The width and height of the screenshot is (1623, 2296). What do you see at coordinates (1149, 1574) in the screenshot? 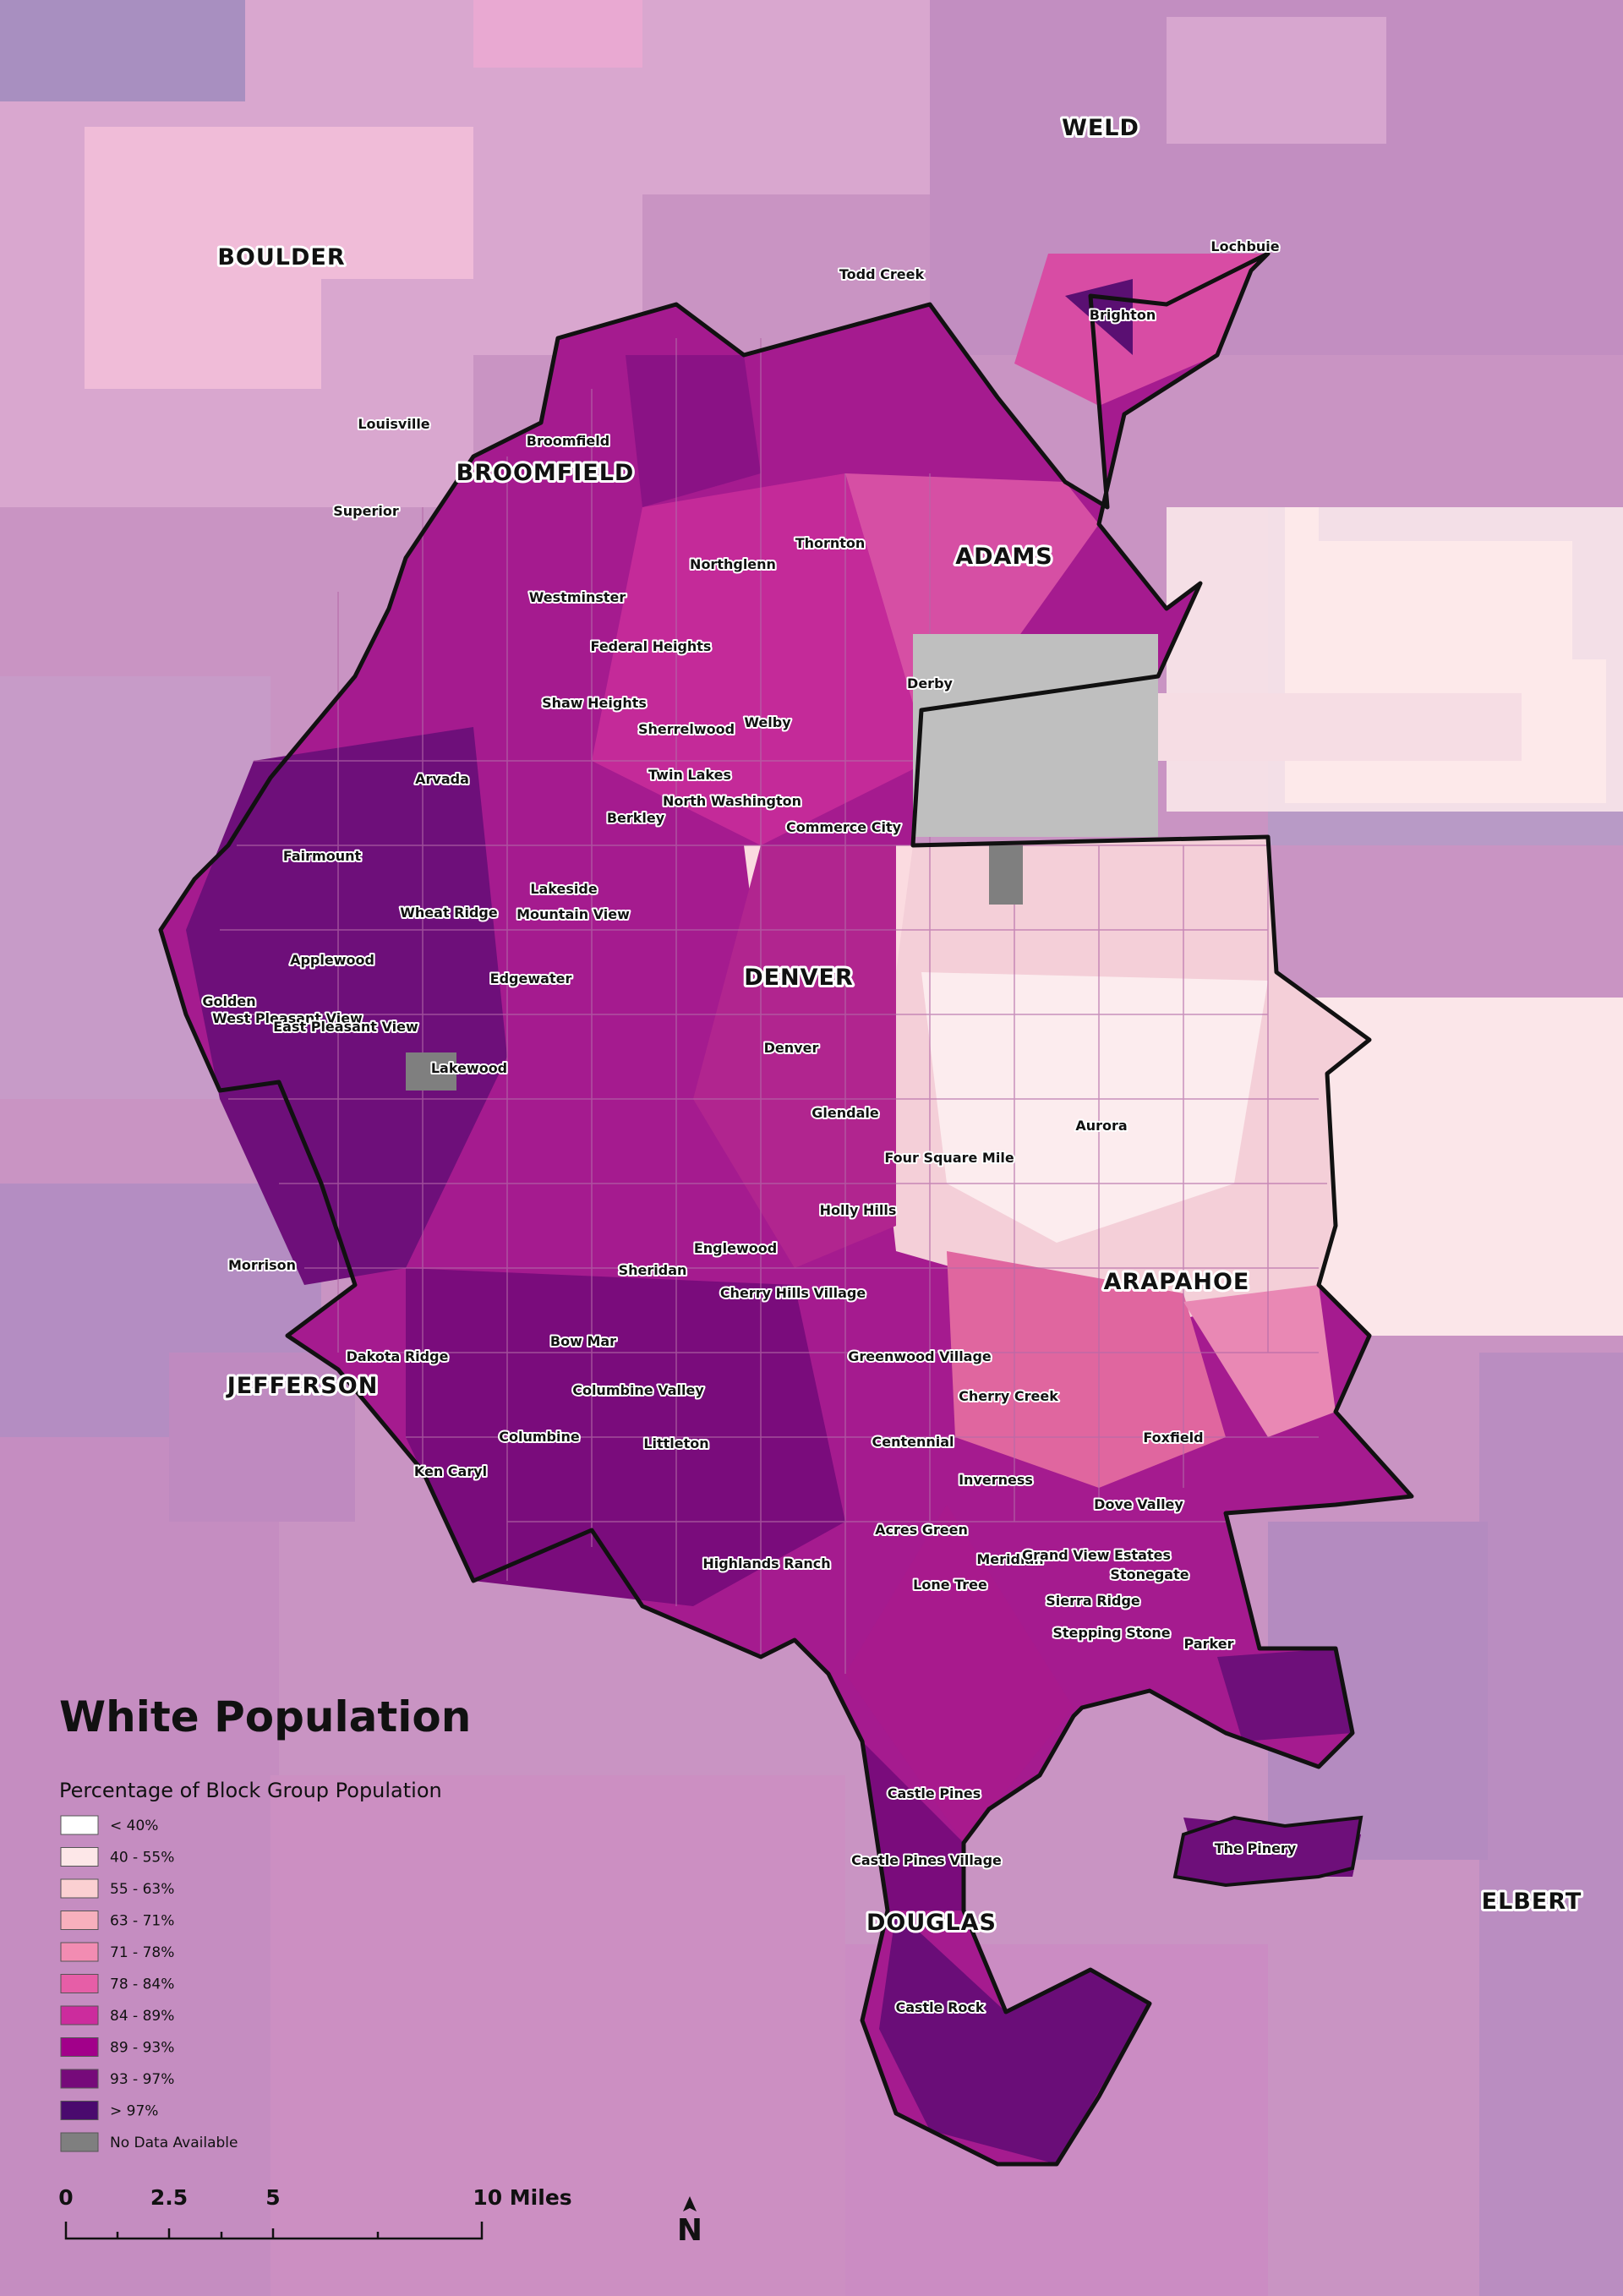
I see `place-label: Stonegate` at bounding box center [1149, 1574].